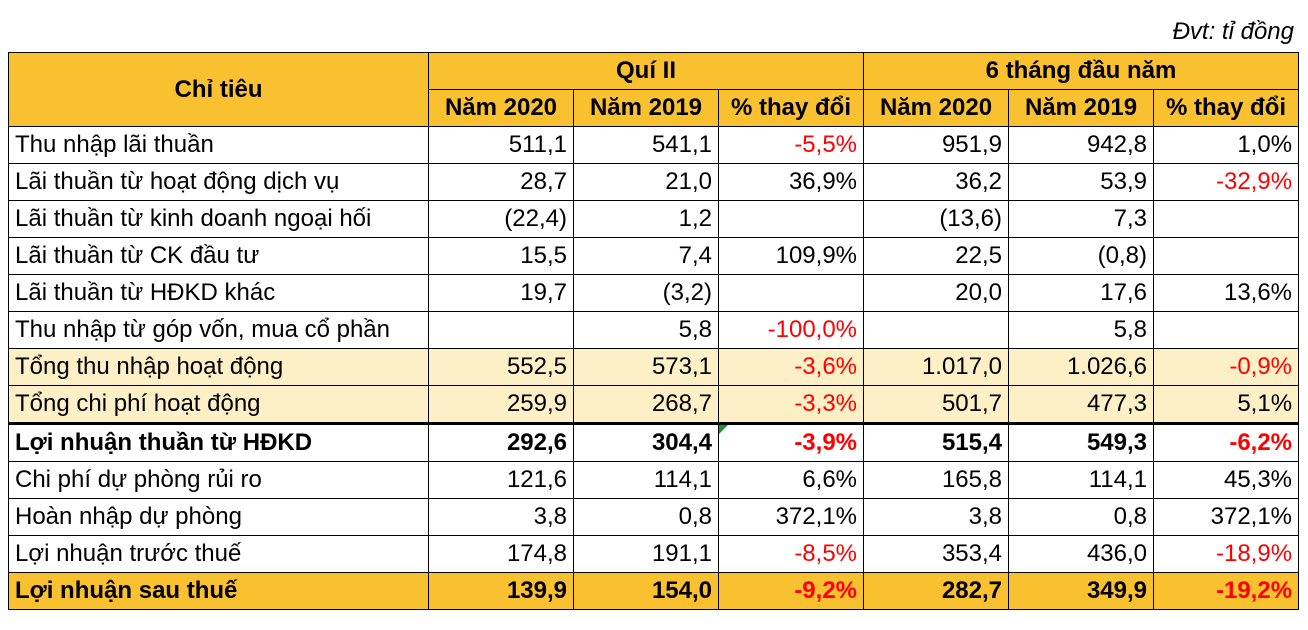 This screenshot has width=1308, height=630. I want to click on q2-2020-cell: (22,4), so click(501, 219).